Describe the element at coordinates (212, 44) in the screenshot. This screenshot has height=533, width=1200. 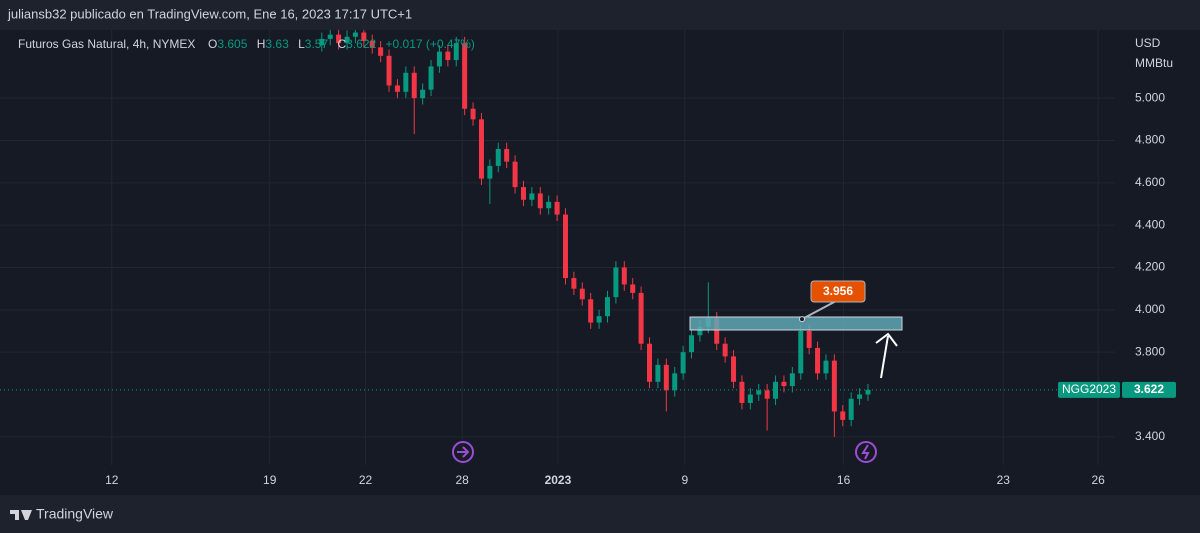
I see `legend-key: O` at that location.